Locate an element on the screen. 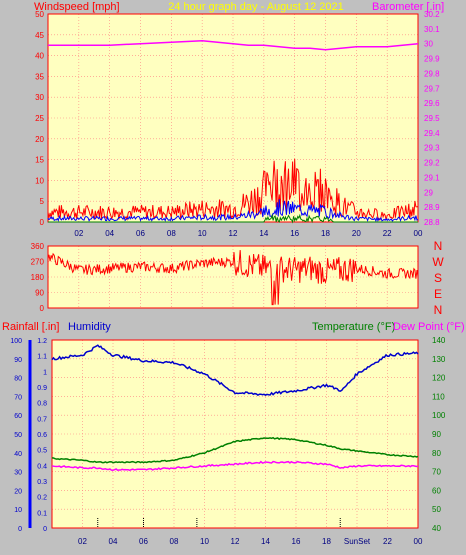 This screenshot has width=466, height=555. wind-tick-label: 40 is located at coordinates (39, 56).